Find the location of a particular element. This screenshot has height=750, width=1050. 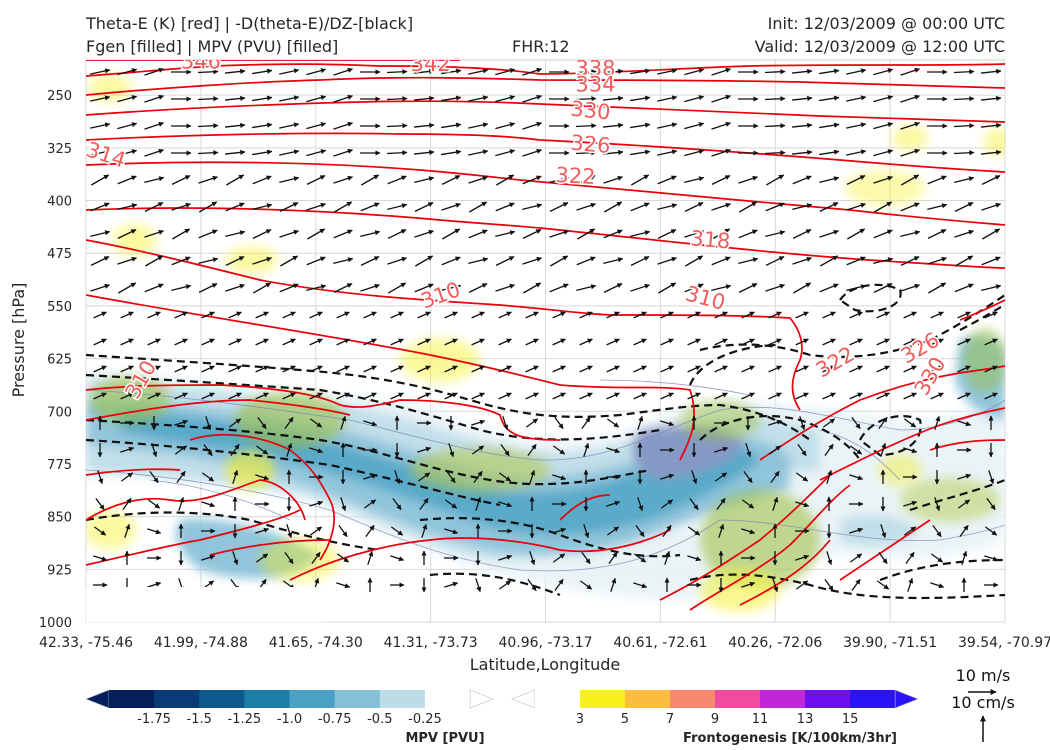

y-tick-label: 400 is located at coordinates (59, 202).